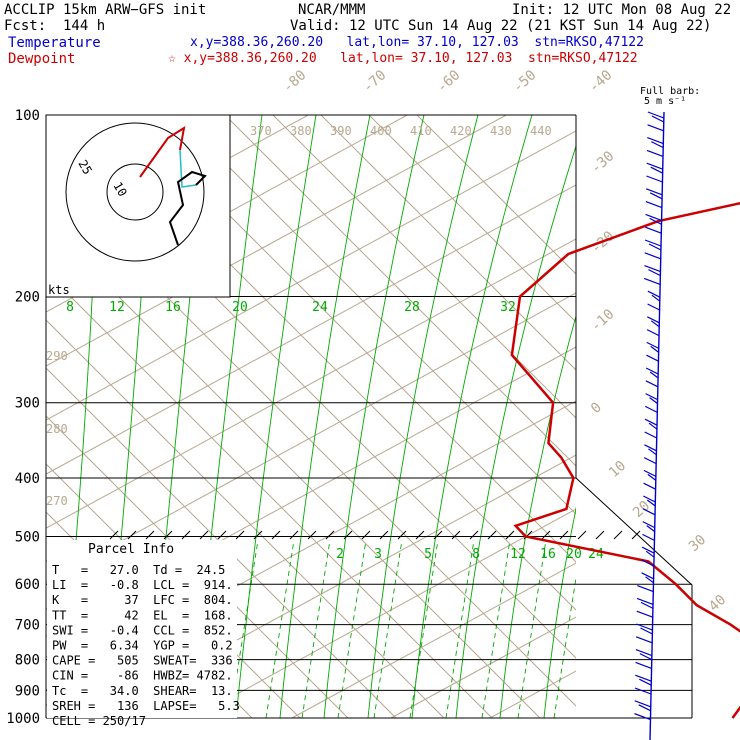 The width and height of the screenshot is (740, 740). I want to click on isotherm-label: 30, so click(697, 543).